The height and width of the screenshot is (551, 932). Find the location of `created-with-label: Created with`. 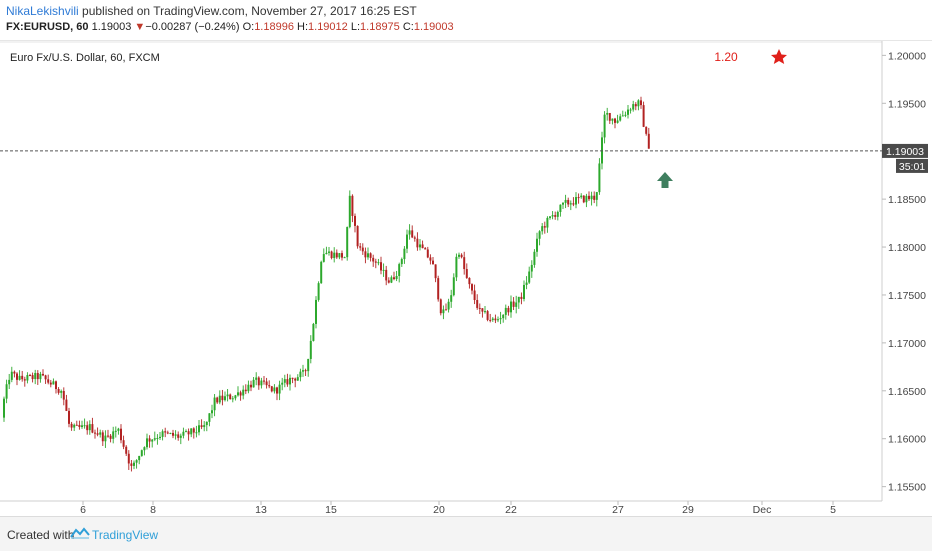

created-with-label: Created with is located at coordinates (41, 535).